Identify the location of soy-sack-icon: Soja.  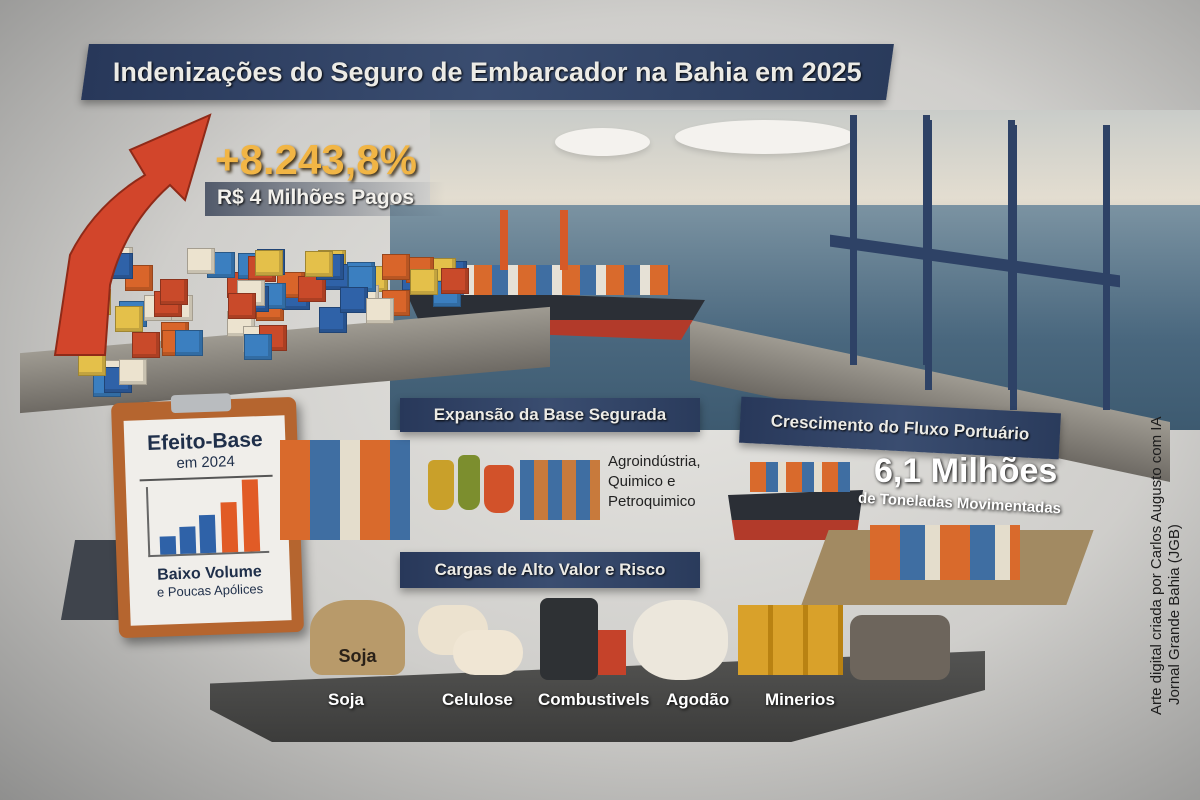
(357, 637).